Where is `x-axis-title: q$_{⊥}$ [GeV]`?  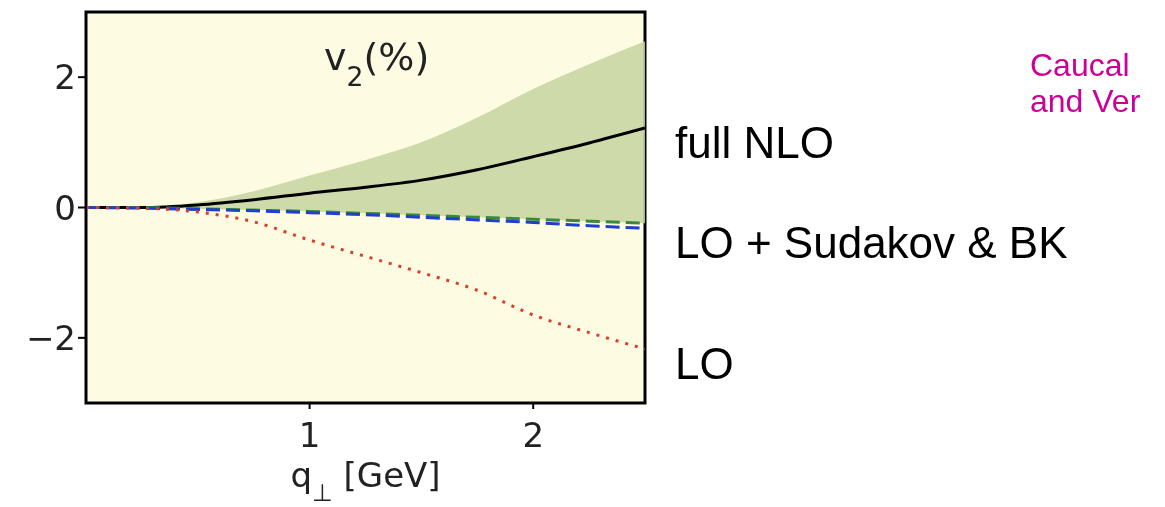 x-axis-title: q$_{⊥}$ [GeV] is located at coordinates (365, 481).